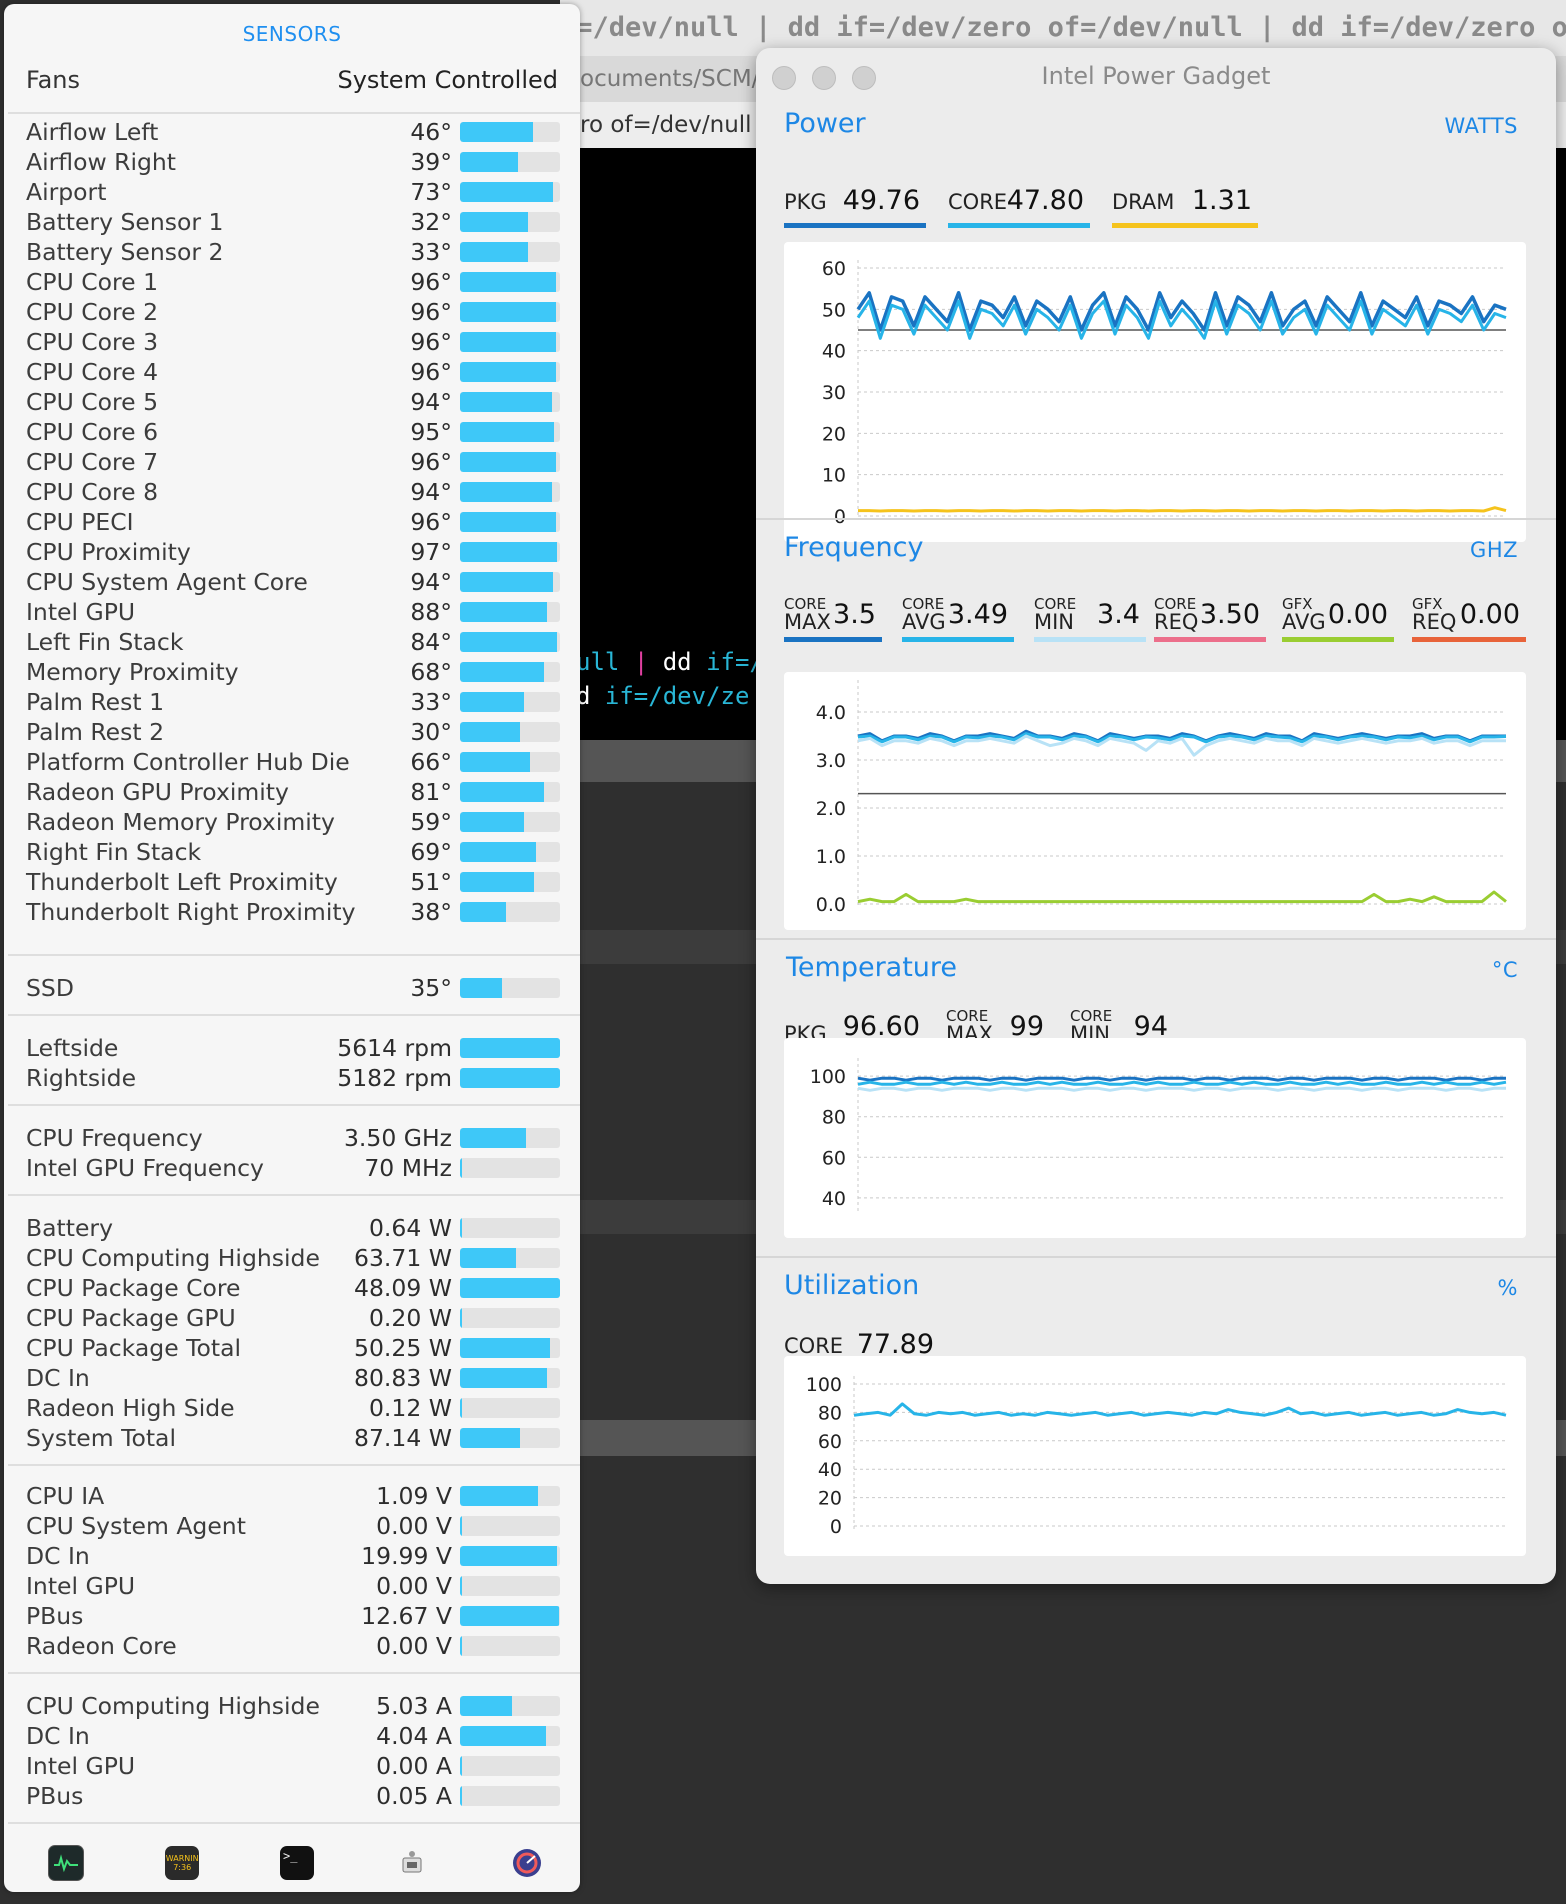 This screenshot has width=1566, height=1904. Describe the element at coordinates (294, 823) in the screenshot. I see `sensor-row: Radeon Memory Proximity 59°` at that location.